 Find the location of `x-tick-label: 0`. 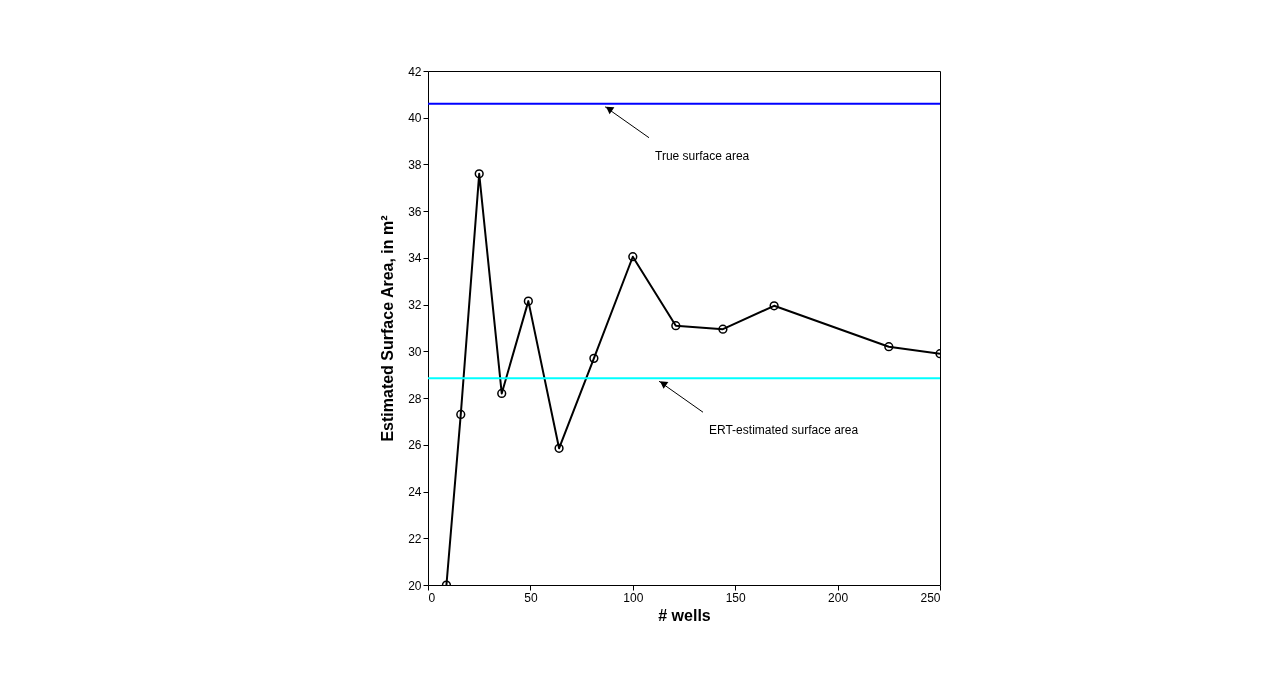

x-tick-label: 0 is located at coordinates (432, 597).